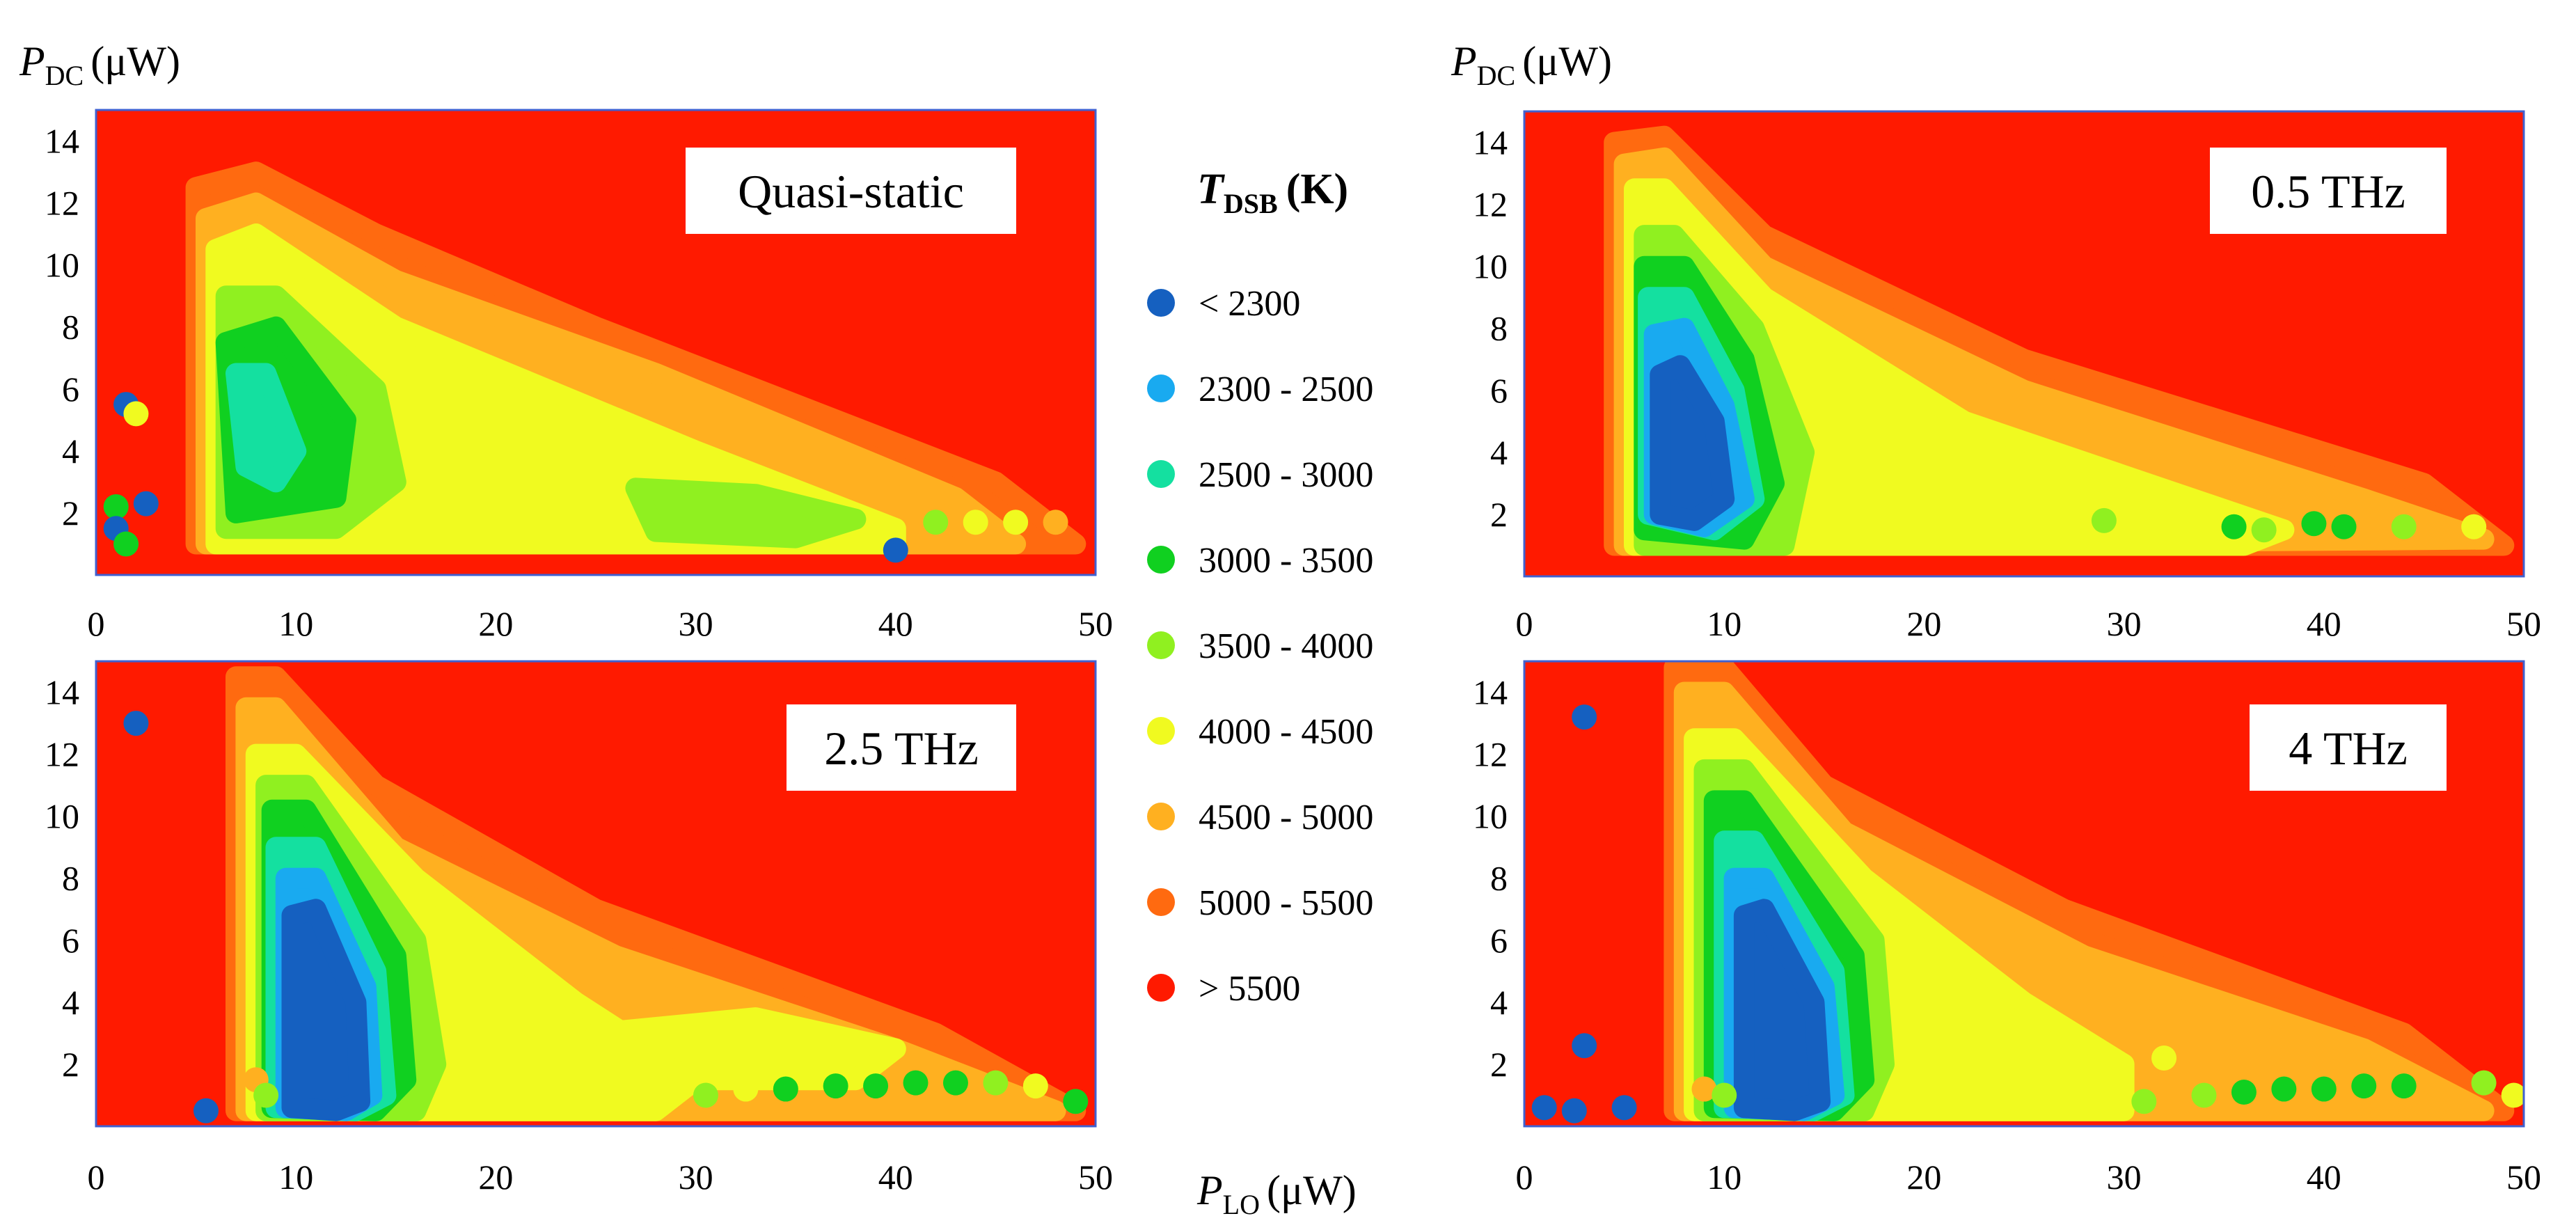 Image resolution: width=2576 pixels, height=1223 pixels. Describe the element at coordinates (135, 61) in the screenshot. I see `y-axis-label-unit: (μW)` at that location.